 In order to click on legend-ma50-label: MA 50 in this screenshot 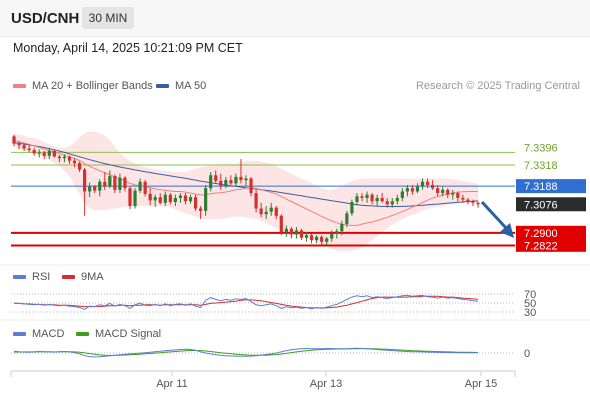, I will do `click(191, 86)`.